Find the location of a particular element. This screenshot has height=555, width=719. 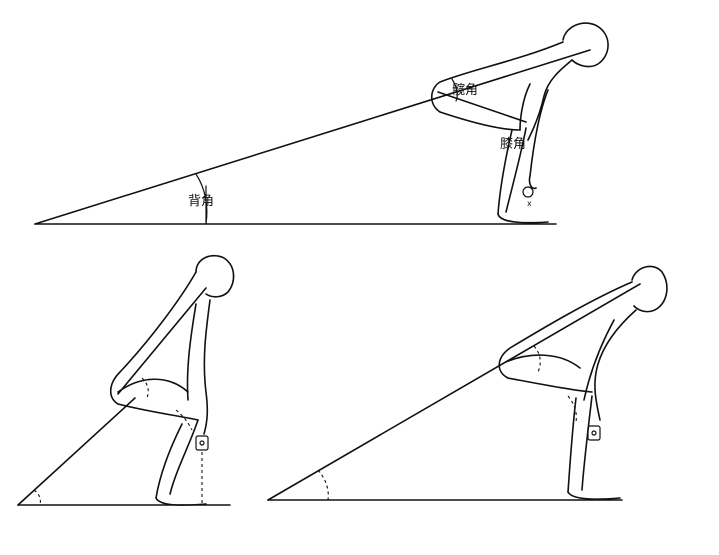

br-back is located at coordinates (565, 330).